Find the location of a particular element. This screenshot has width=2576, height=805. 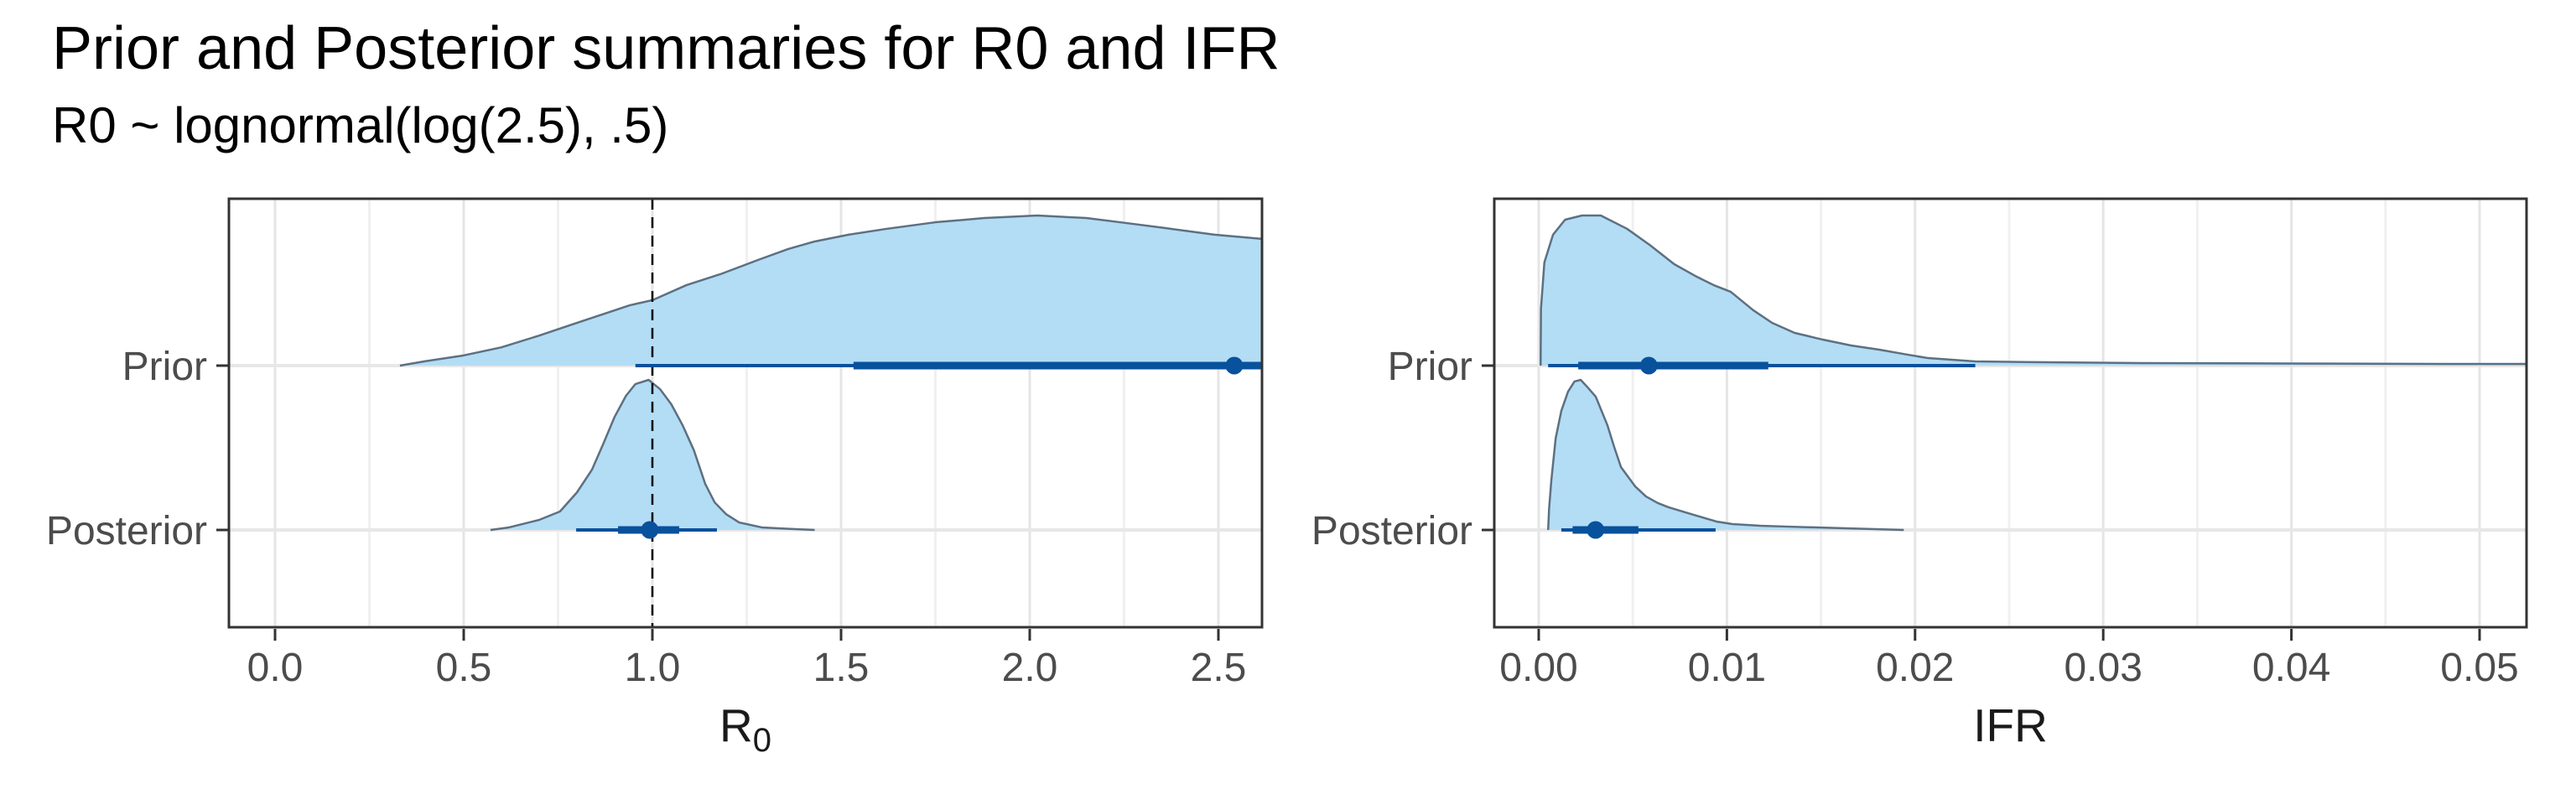

x-tick-label: 0.05 is located at coordinates (2479, 668).